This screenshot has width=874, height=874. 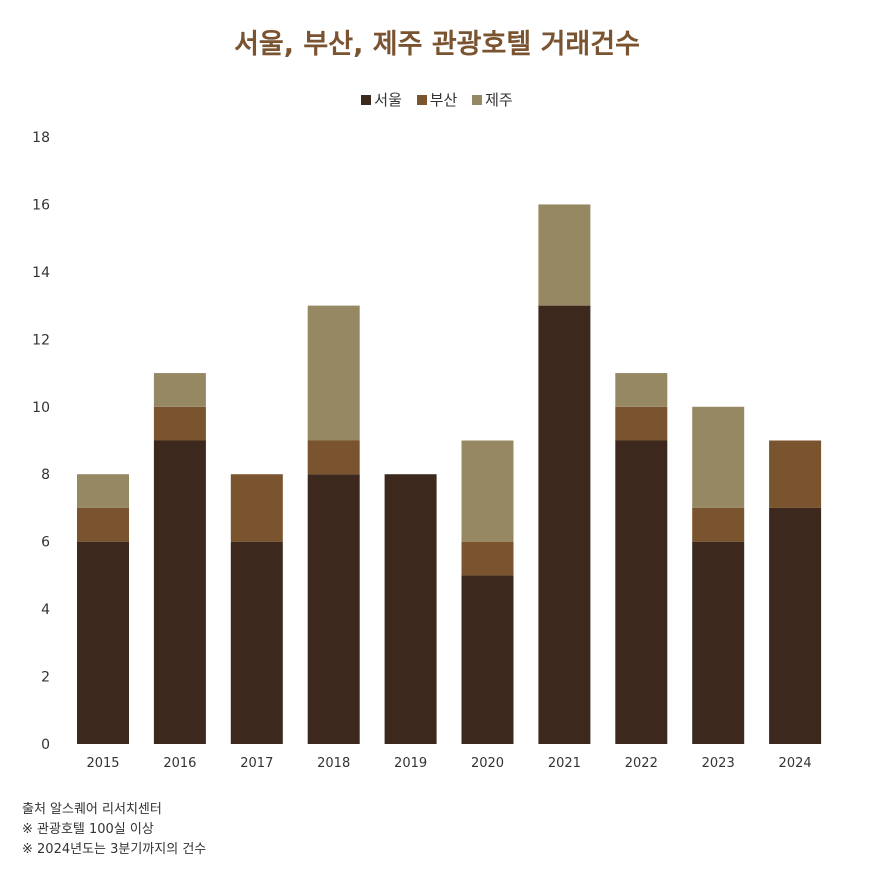 I want to click on x-tick-label: 2017, so click(x=256, y=763).